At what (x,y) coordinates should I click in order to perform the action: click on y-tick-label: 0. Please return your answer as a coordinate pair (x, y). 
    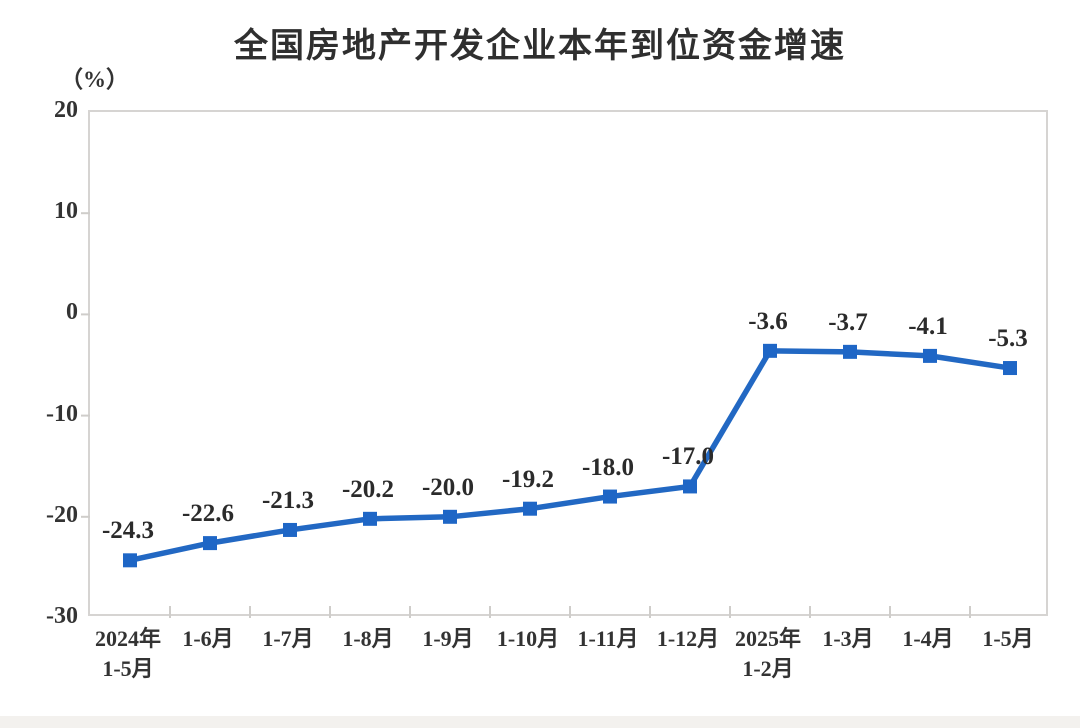
    Looking at the image, I should click on (72, 312).